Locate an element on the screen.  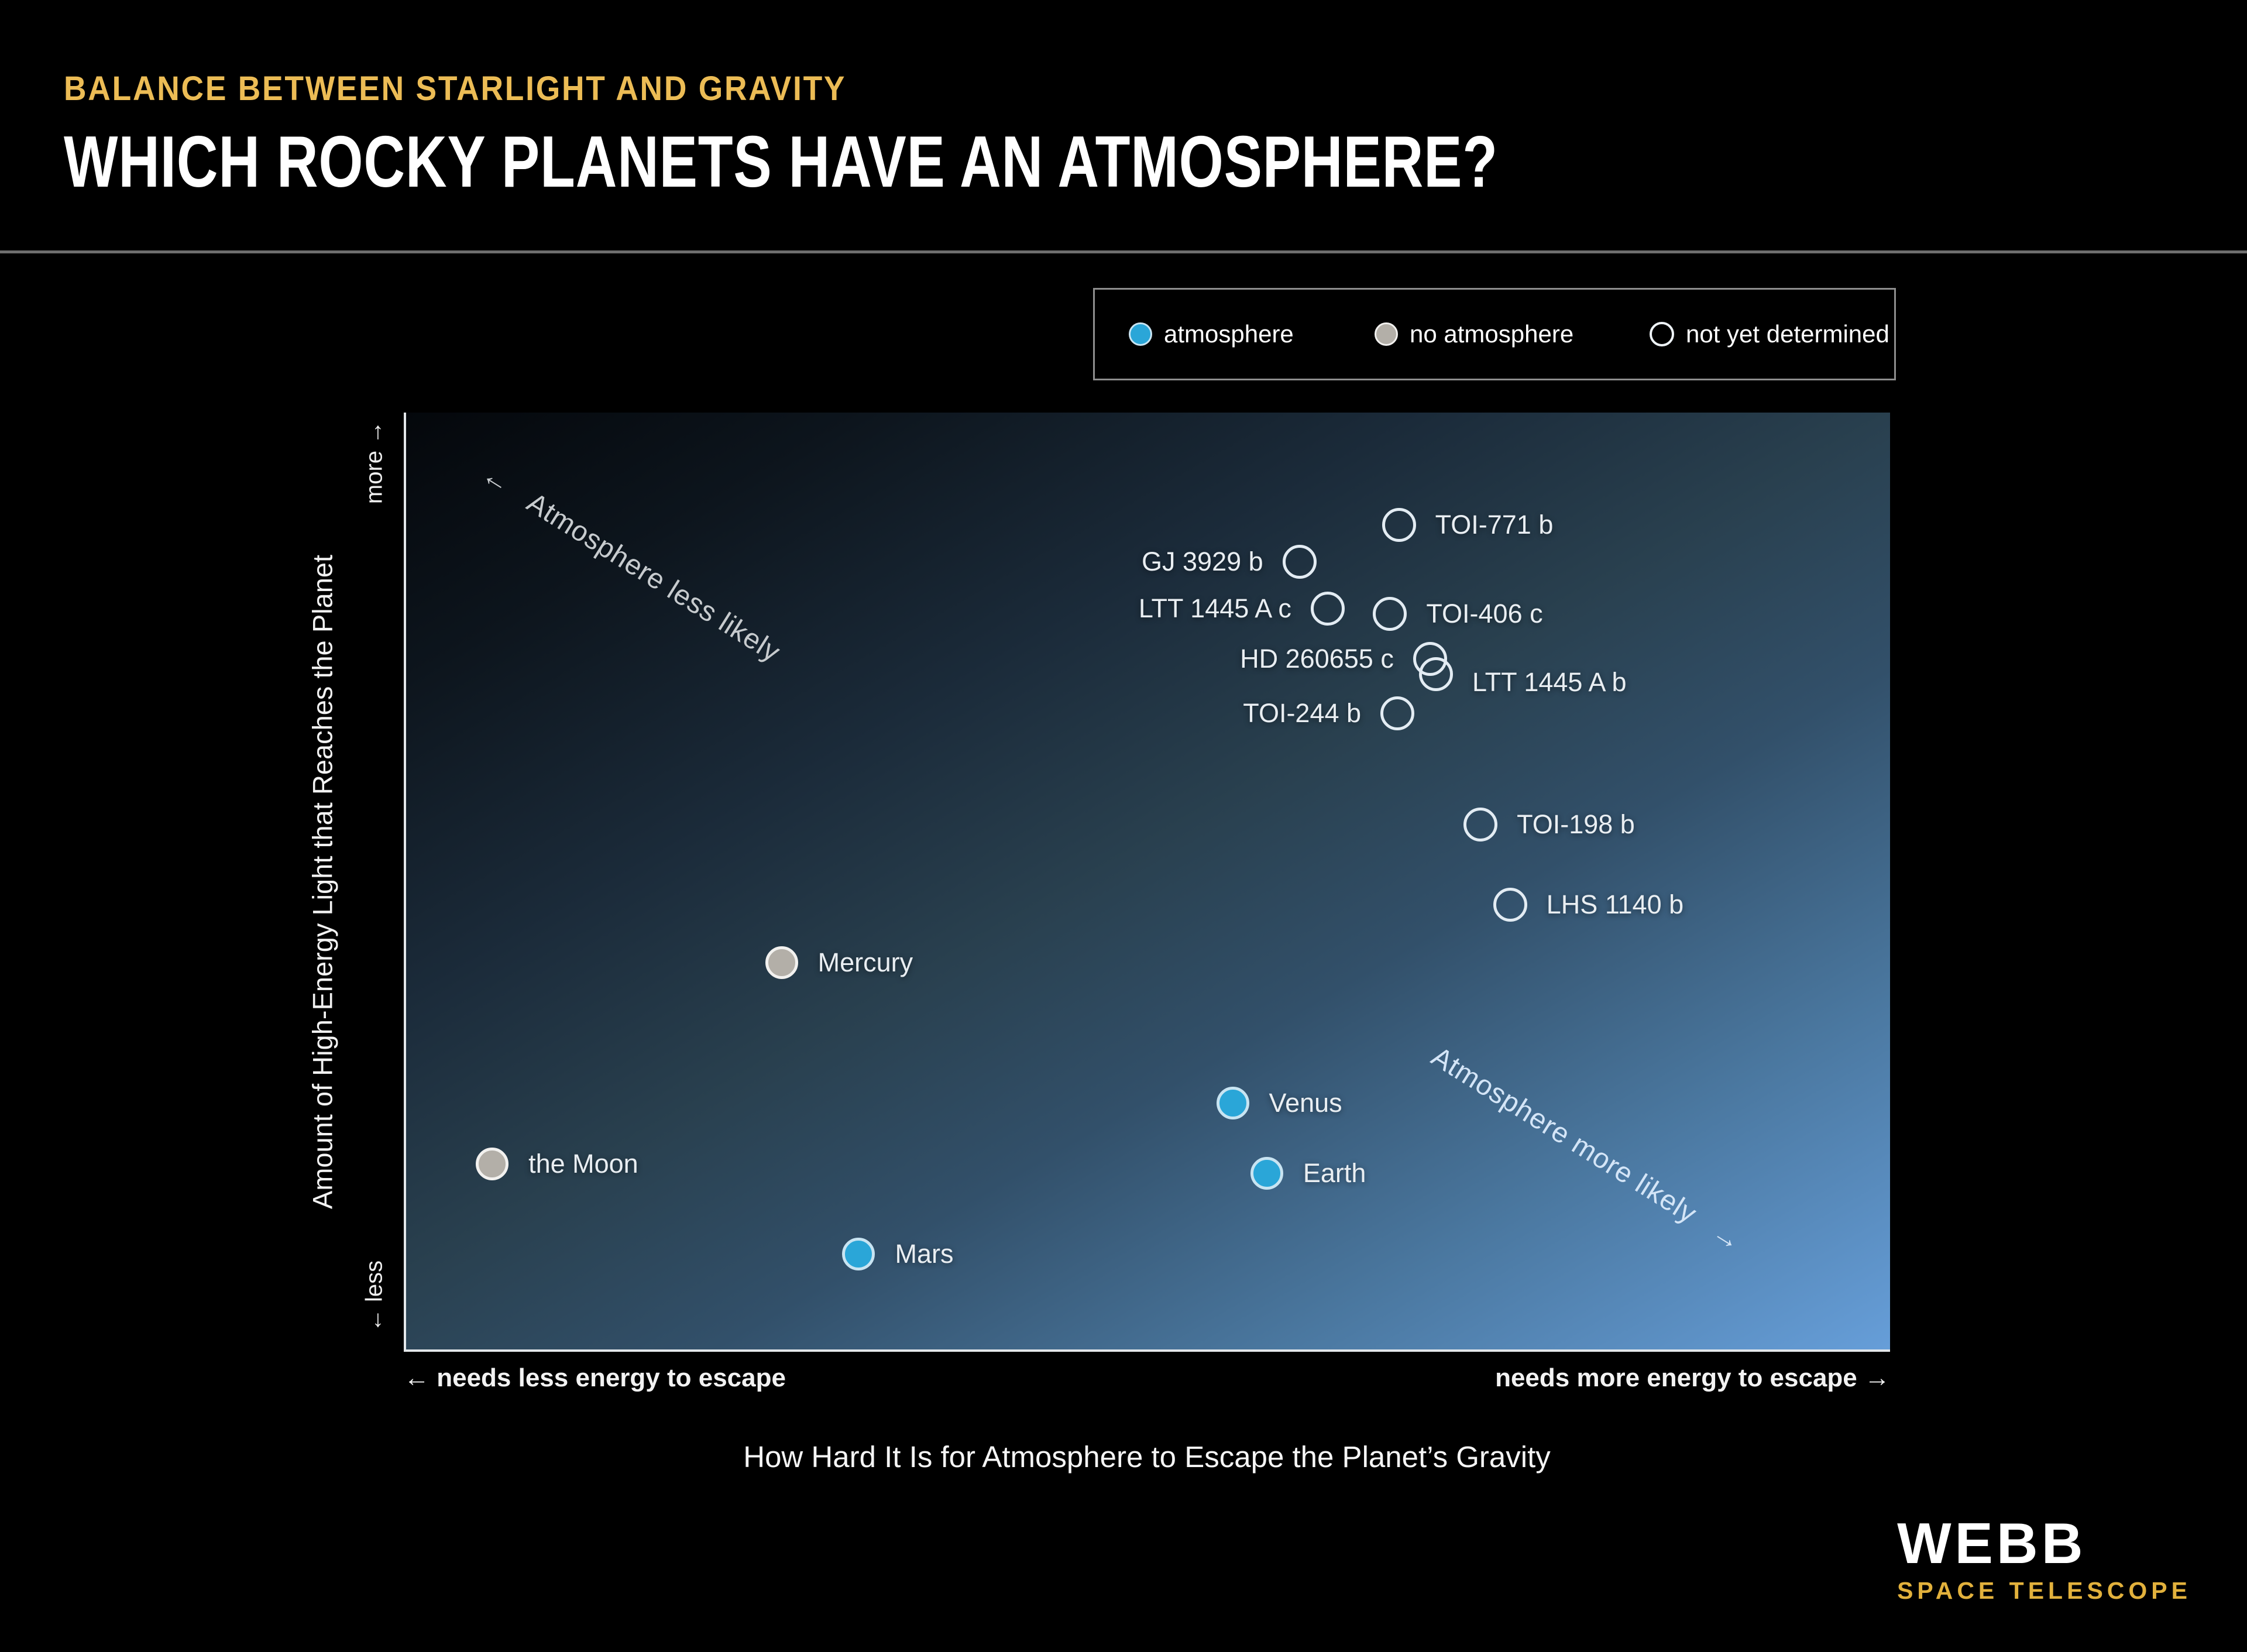
legend-item-no-atmosphere: no atmosphere is located at coordinates (1474, 334).